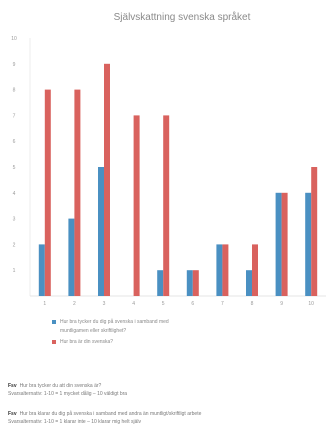  I want to click on y-tick-label: 8, so click(14, 91).